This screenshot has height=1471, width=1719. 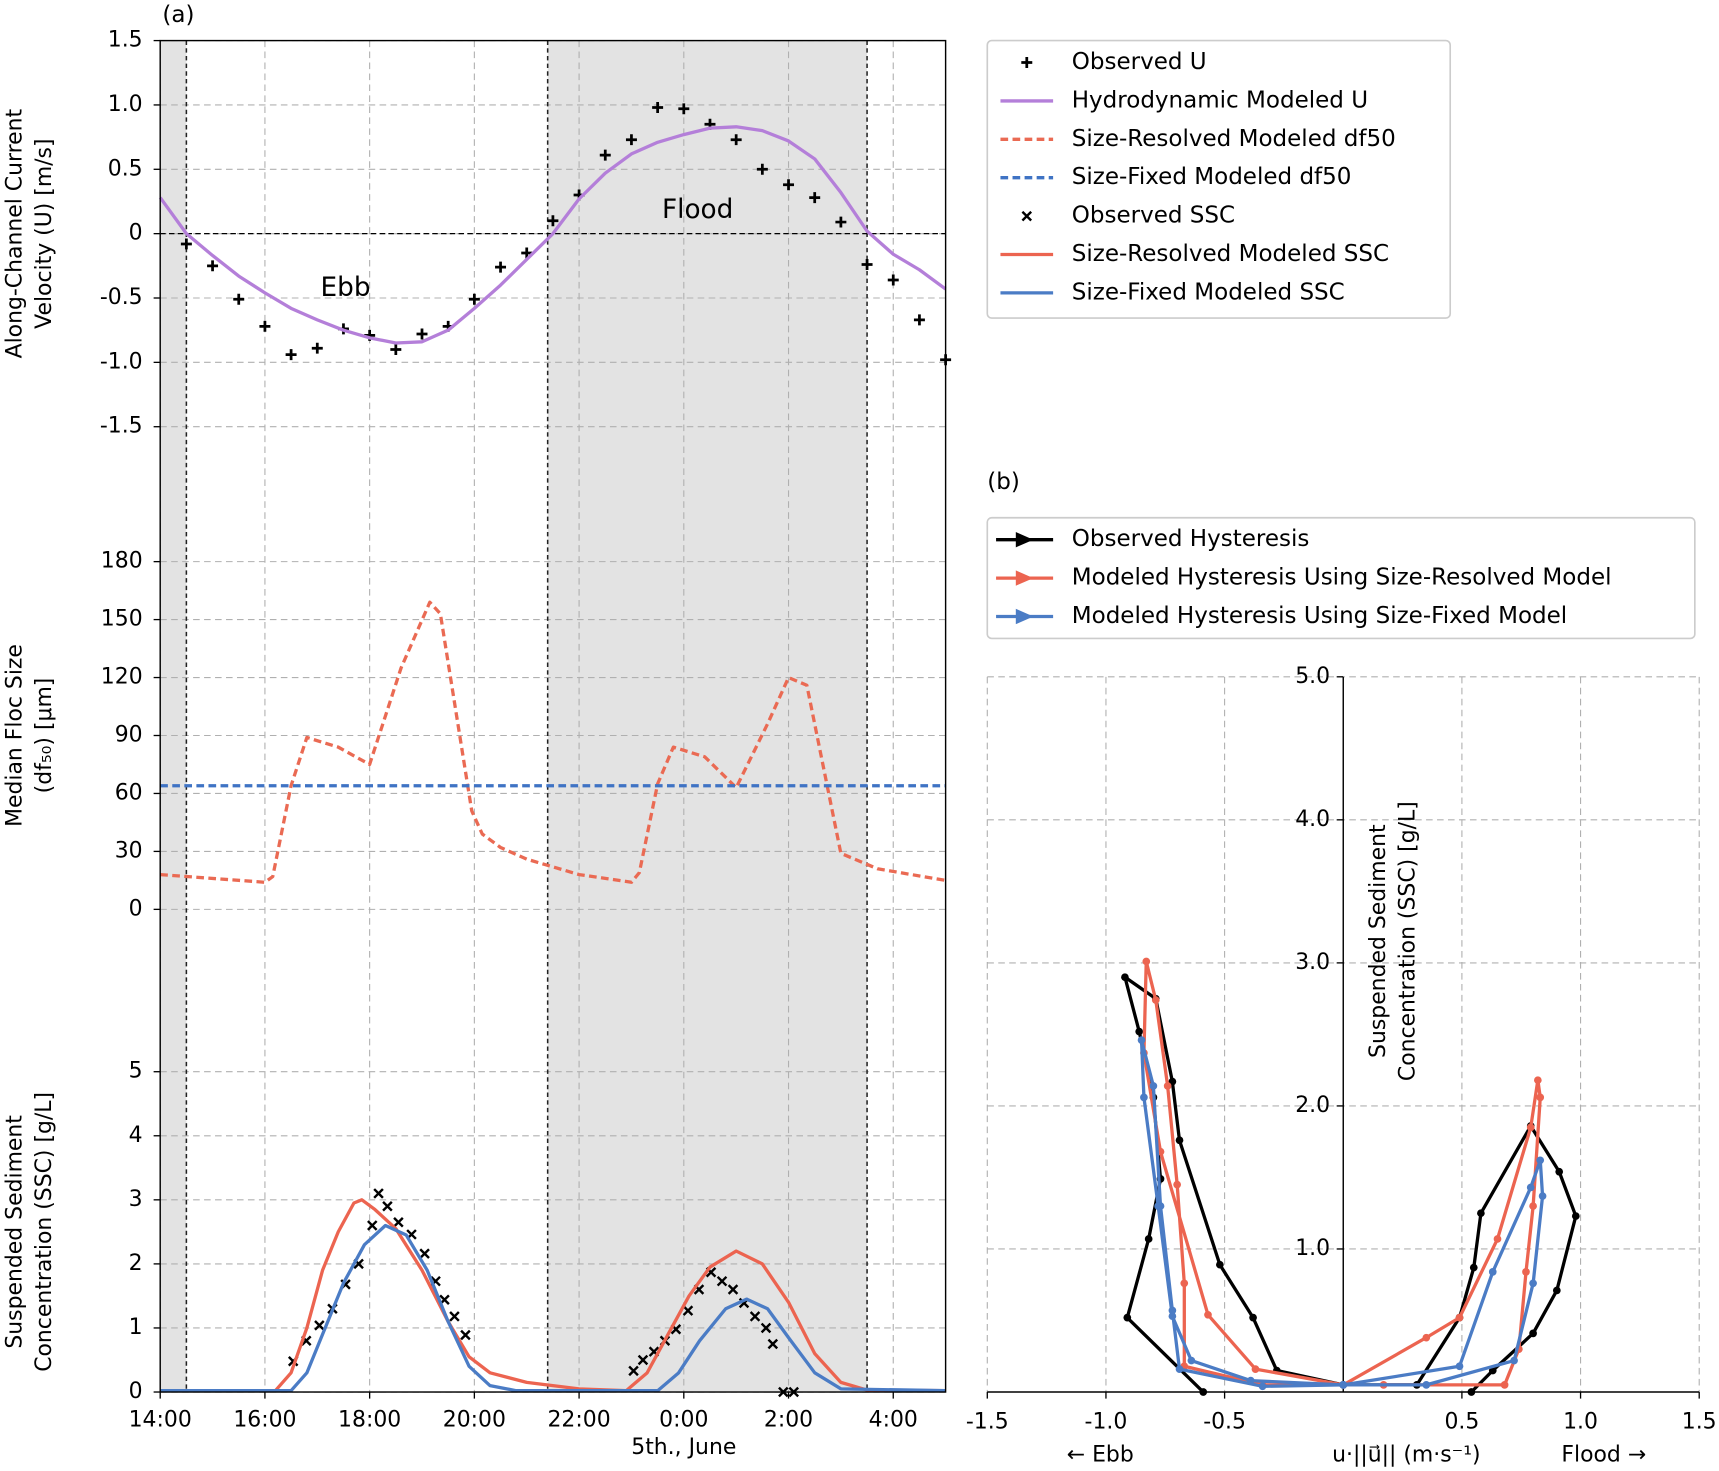 I want to click on x-tick-label: -1.5, so click(x=987, y=1422).